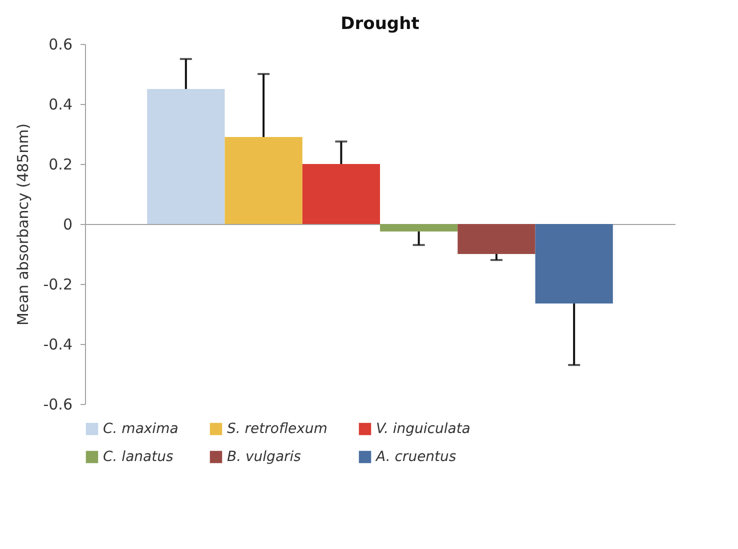  What do you see at coordinates (264, 457) in the screenshot?
I see `legend-label: B. vulgaris` at bounding box center [264, 457].